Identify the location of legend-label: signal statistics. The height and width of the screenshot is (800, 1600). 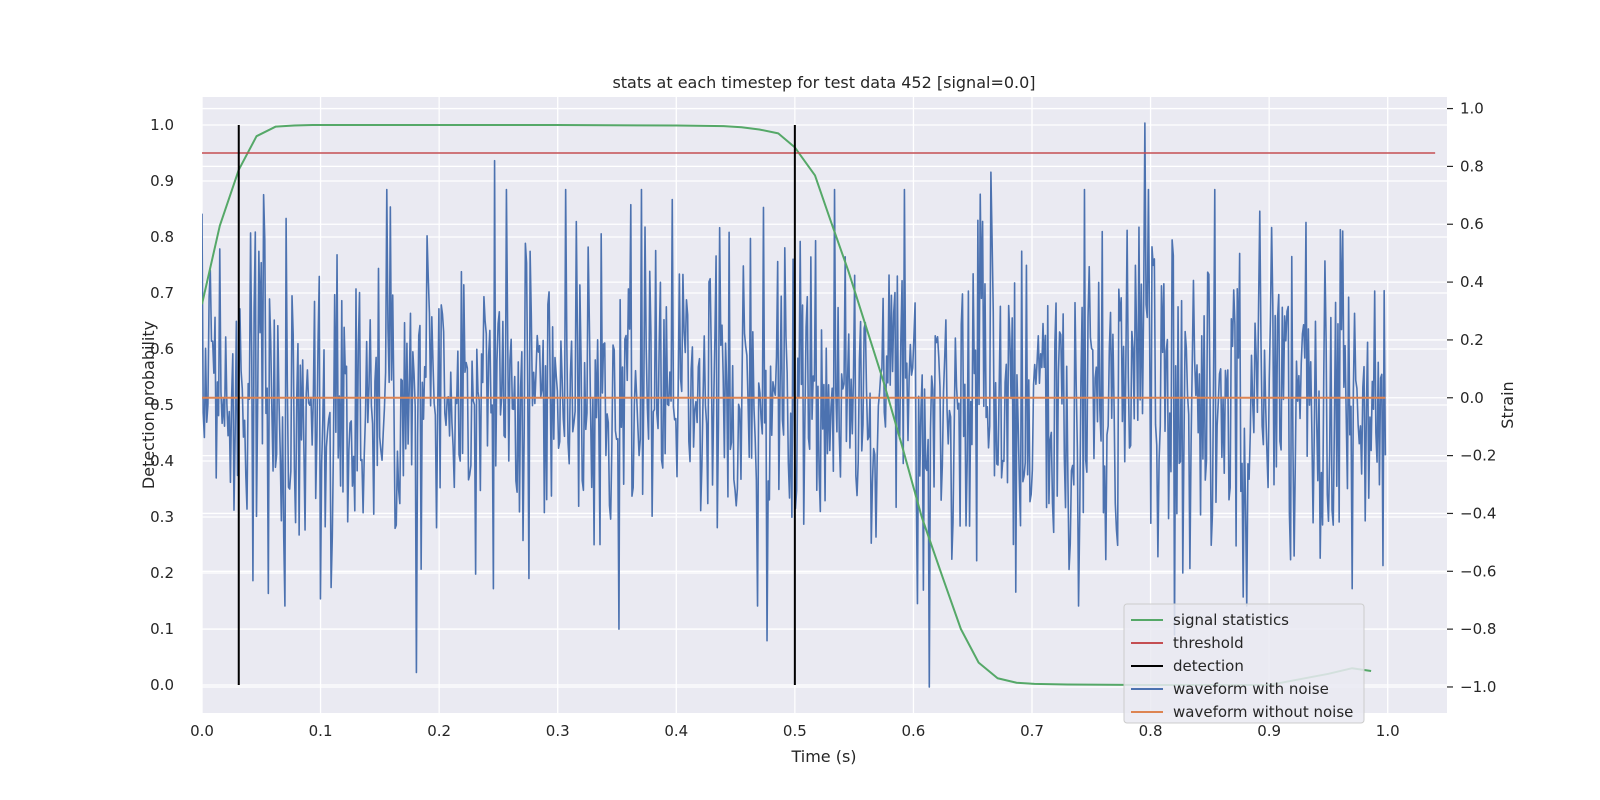
(1231, 620).